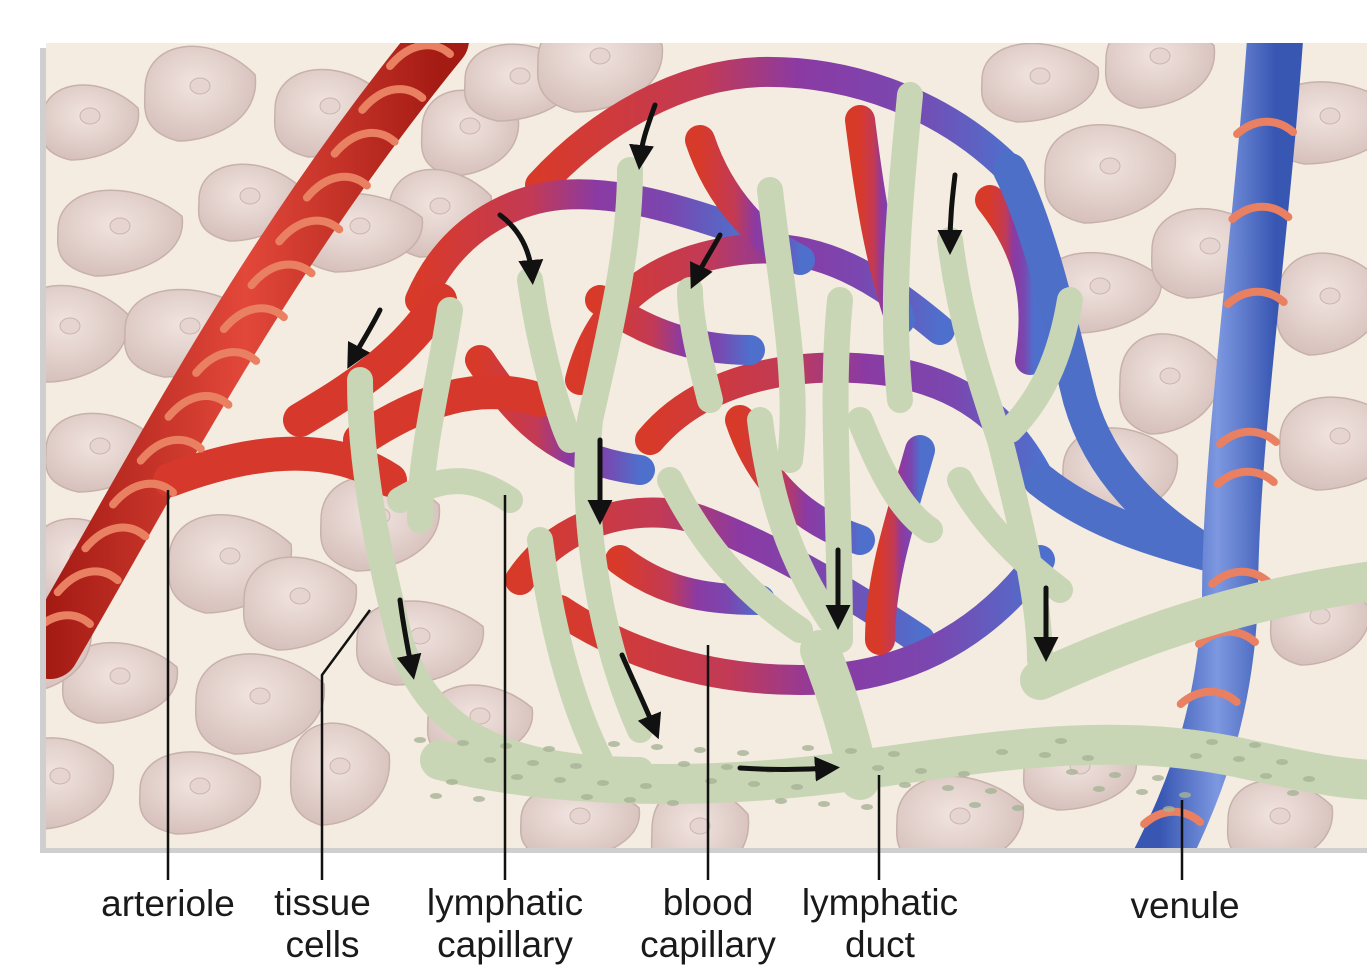 Image resolution: width=1367 pixels, height=967 pixels. What do you see at coordinates (864, 774) in the screenshot?
I see `lymphatic-cell-texture` at bounding box center [864, 774].